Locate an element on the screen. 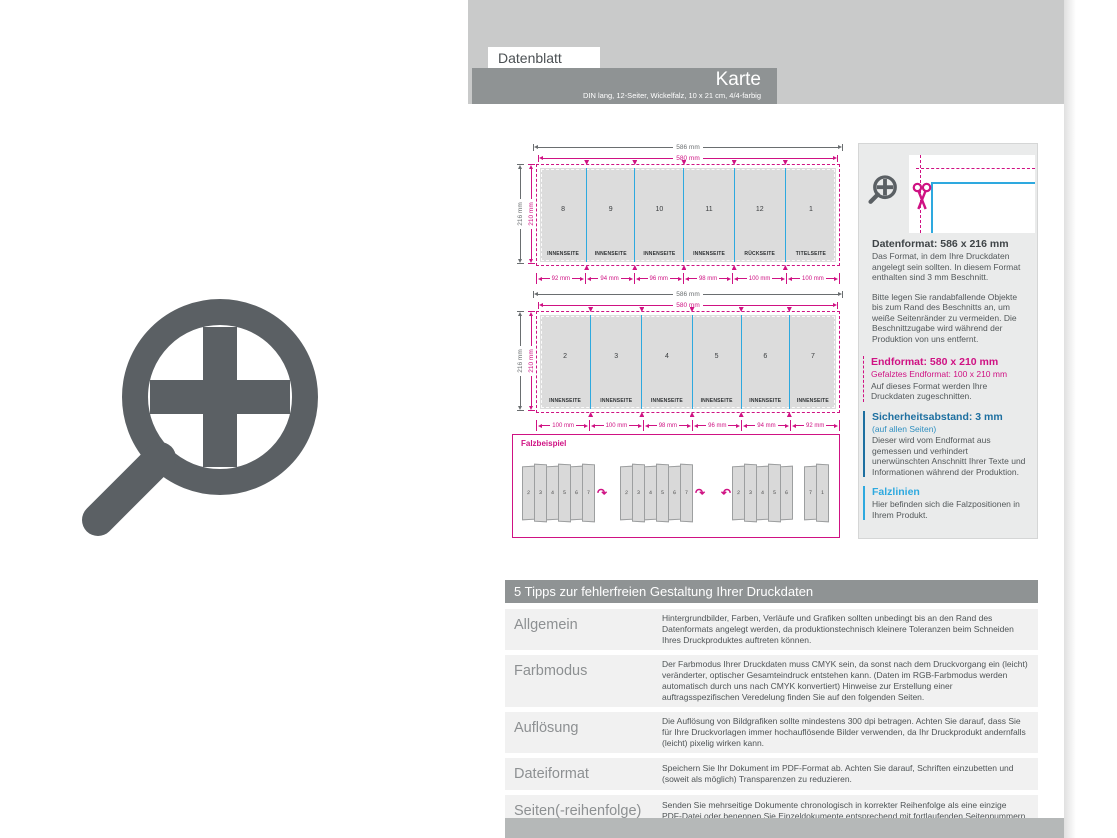 The width and height of the screenshot is (1117, 838). panel-measures: 100 mm 100 mm 98 mm 96 mm 94 mm 92 mm is located at coordinates (688, 425).